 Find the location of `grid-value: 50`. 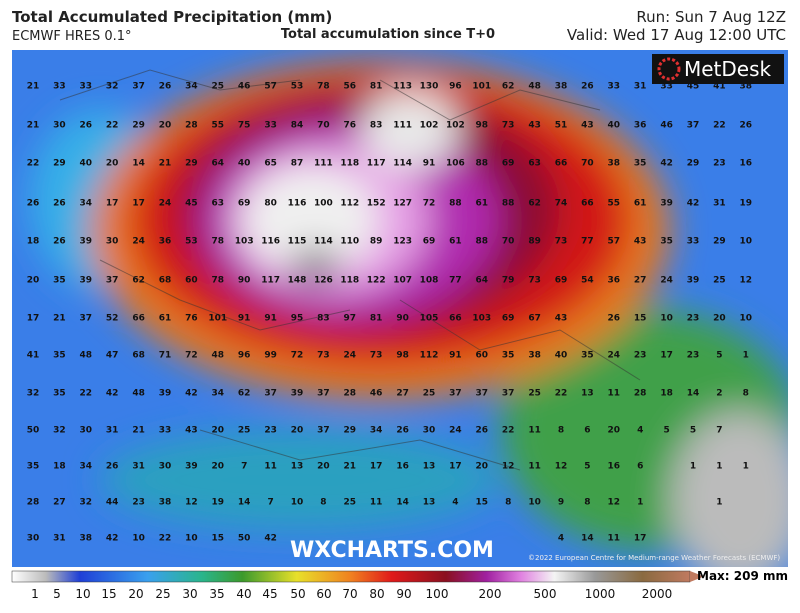

grid-value: 50 is located at coordinates (244, 539).